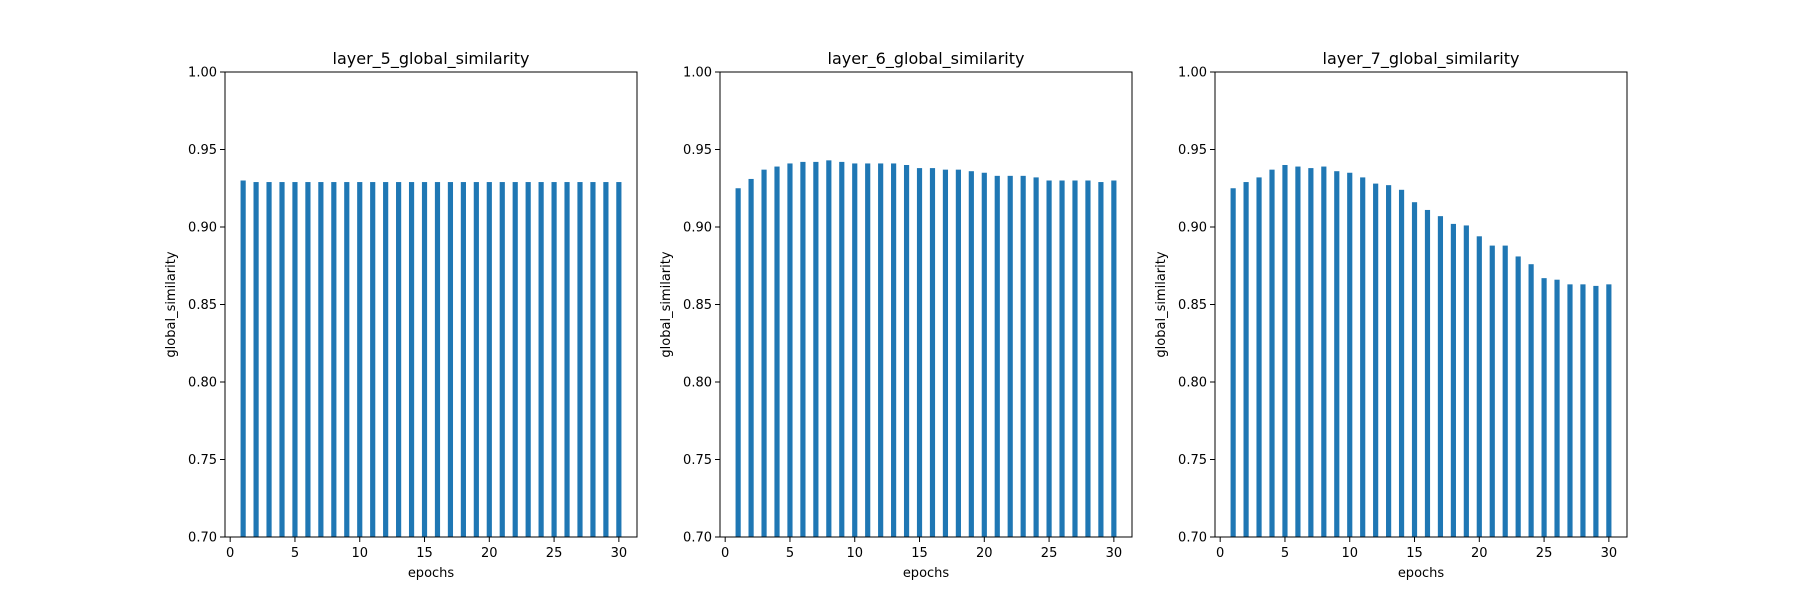 The image size is (1800, 600). Describe the element at coordinates (790, 553) in the screenshot. I see `x-tick-label: 5` at that location.